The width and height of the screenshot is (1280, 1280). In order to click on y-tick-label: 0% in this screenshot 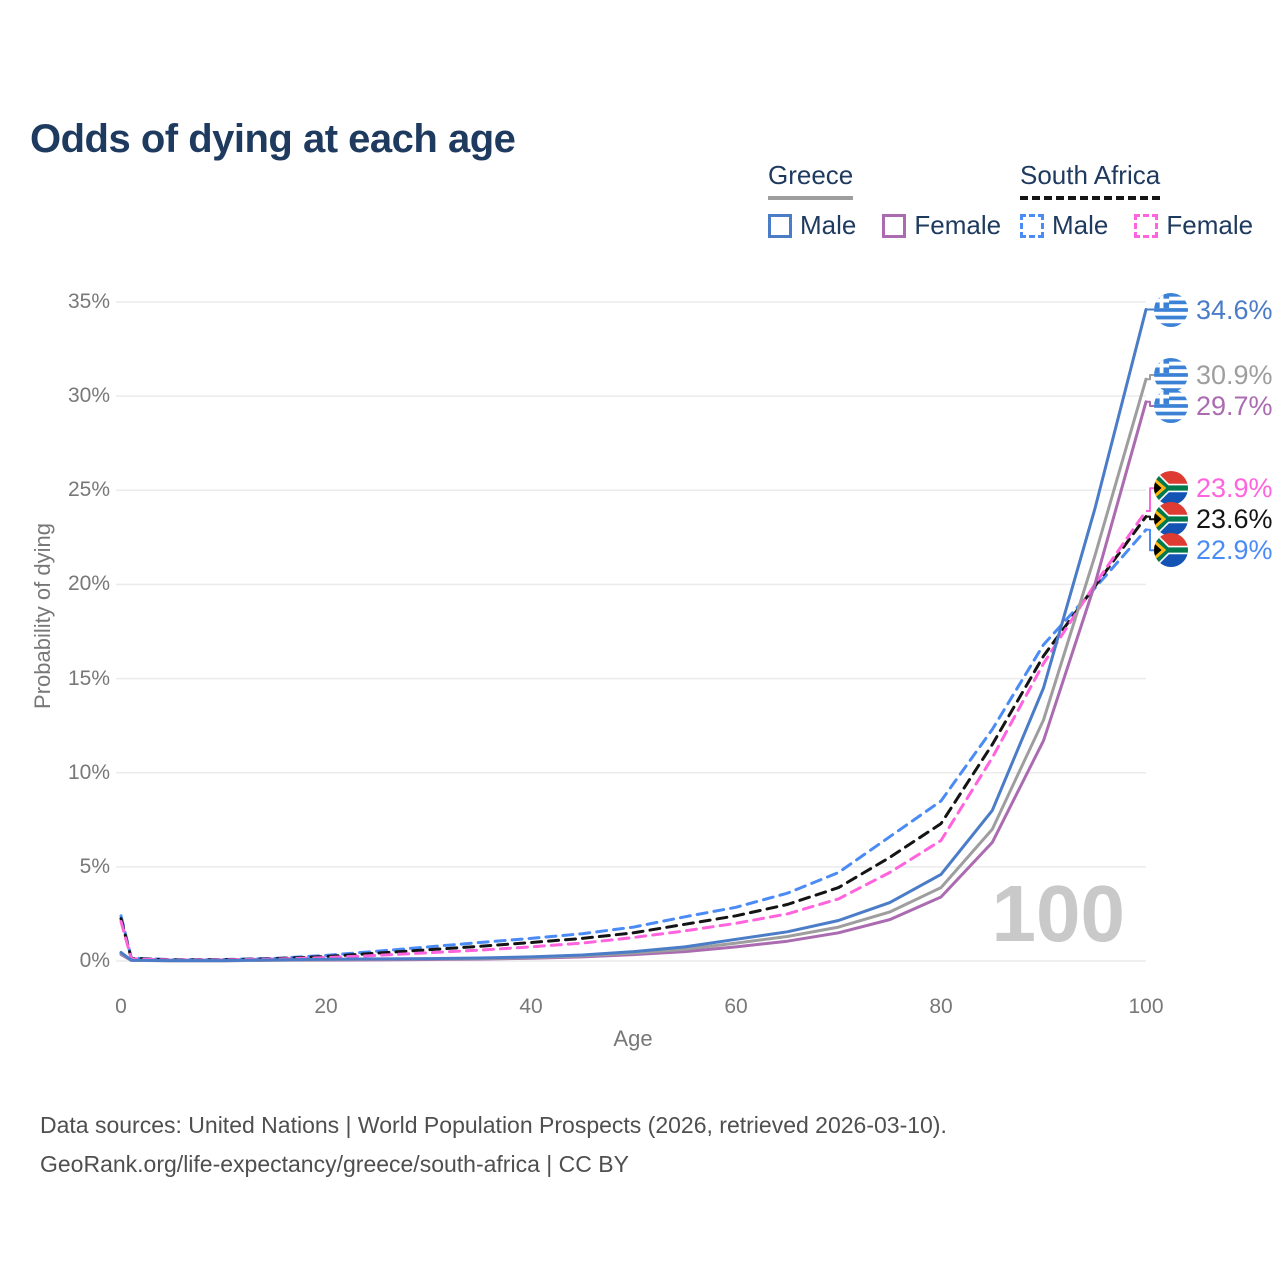, I will do `click(94, 960)`.